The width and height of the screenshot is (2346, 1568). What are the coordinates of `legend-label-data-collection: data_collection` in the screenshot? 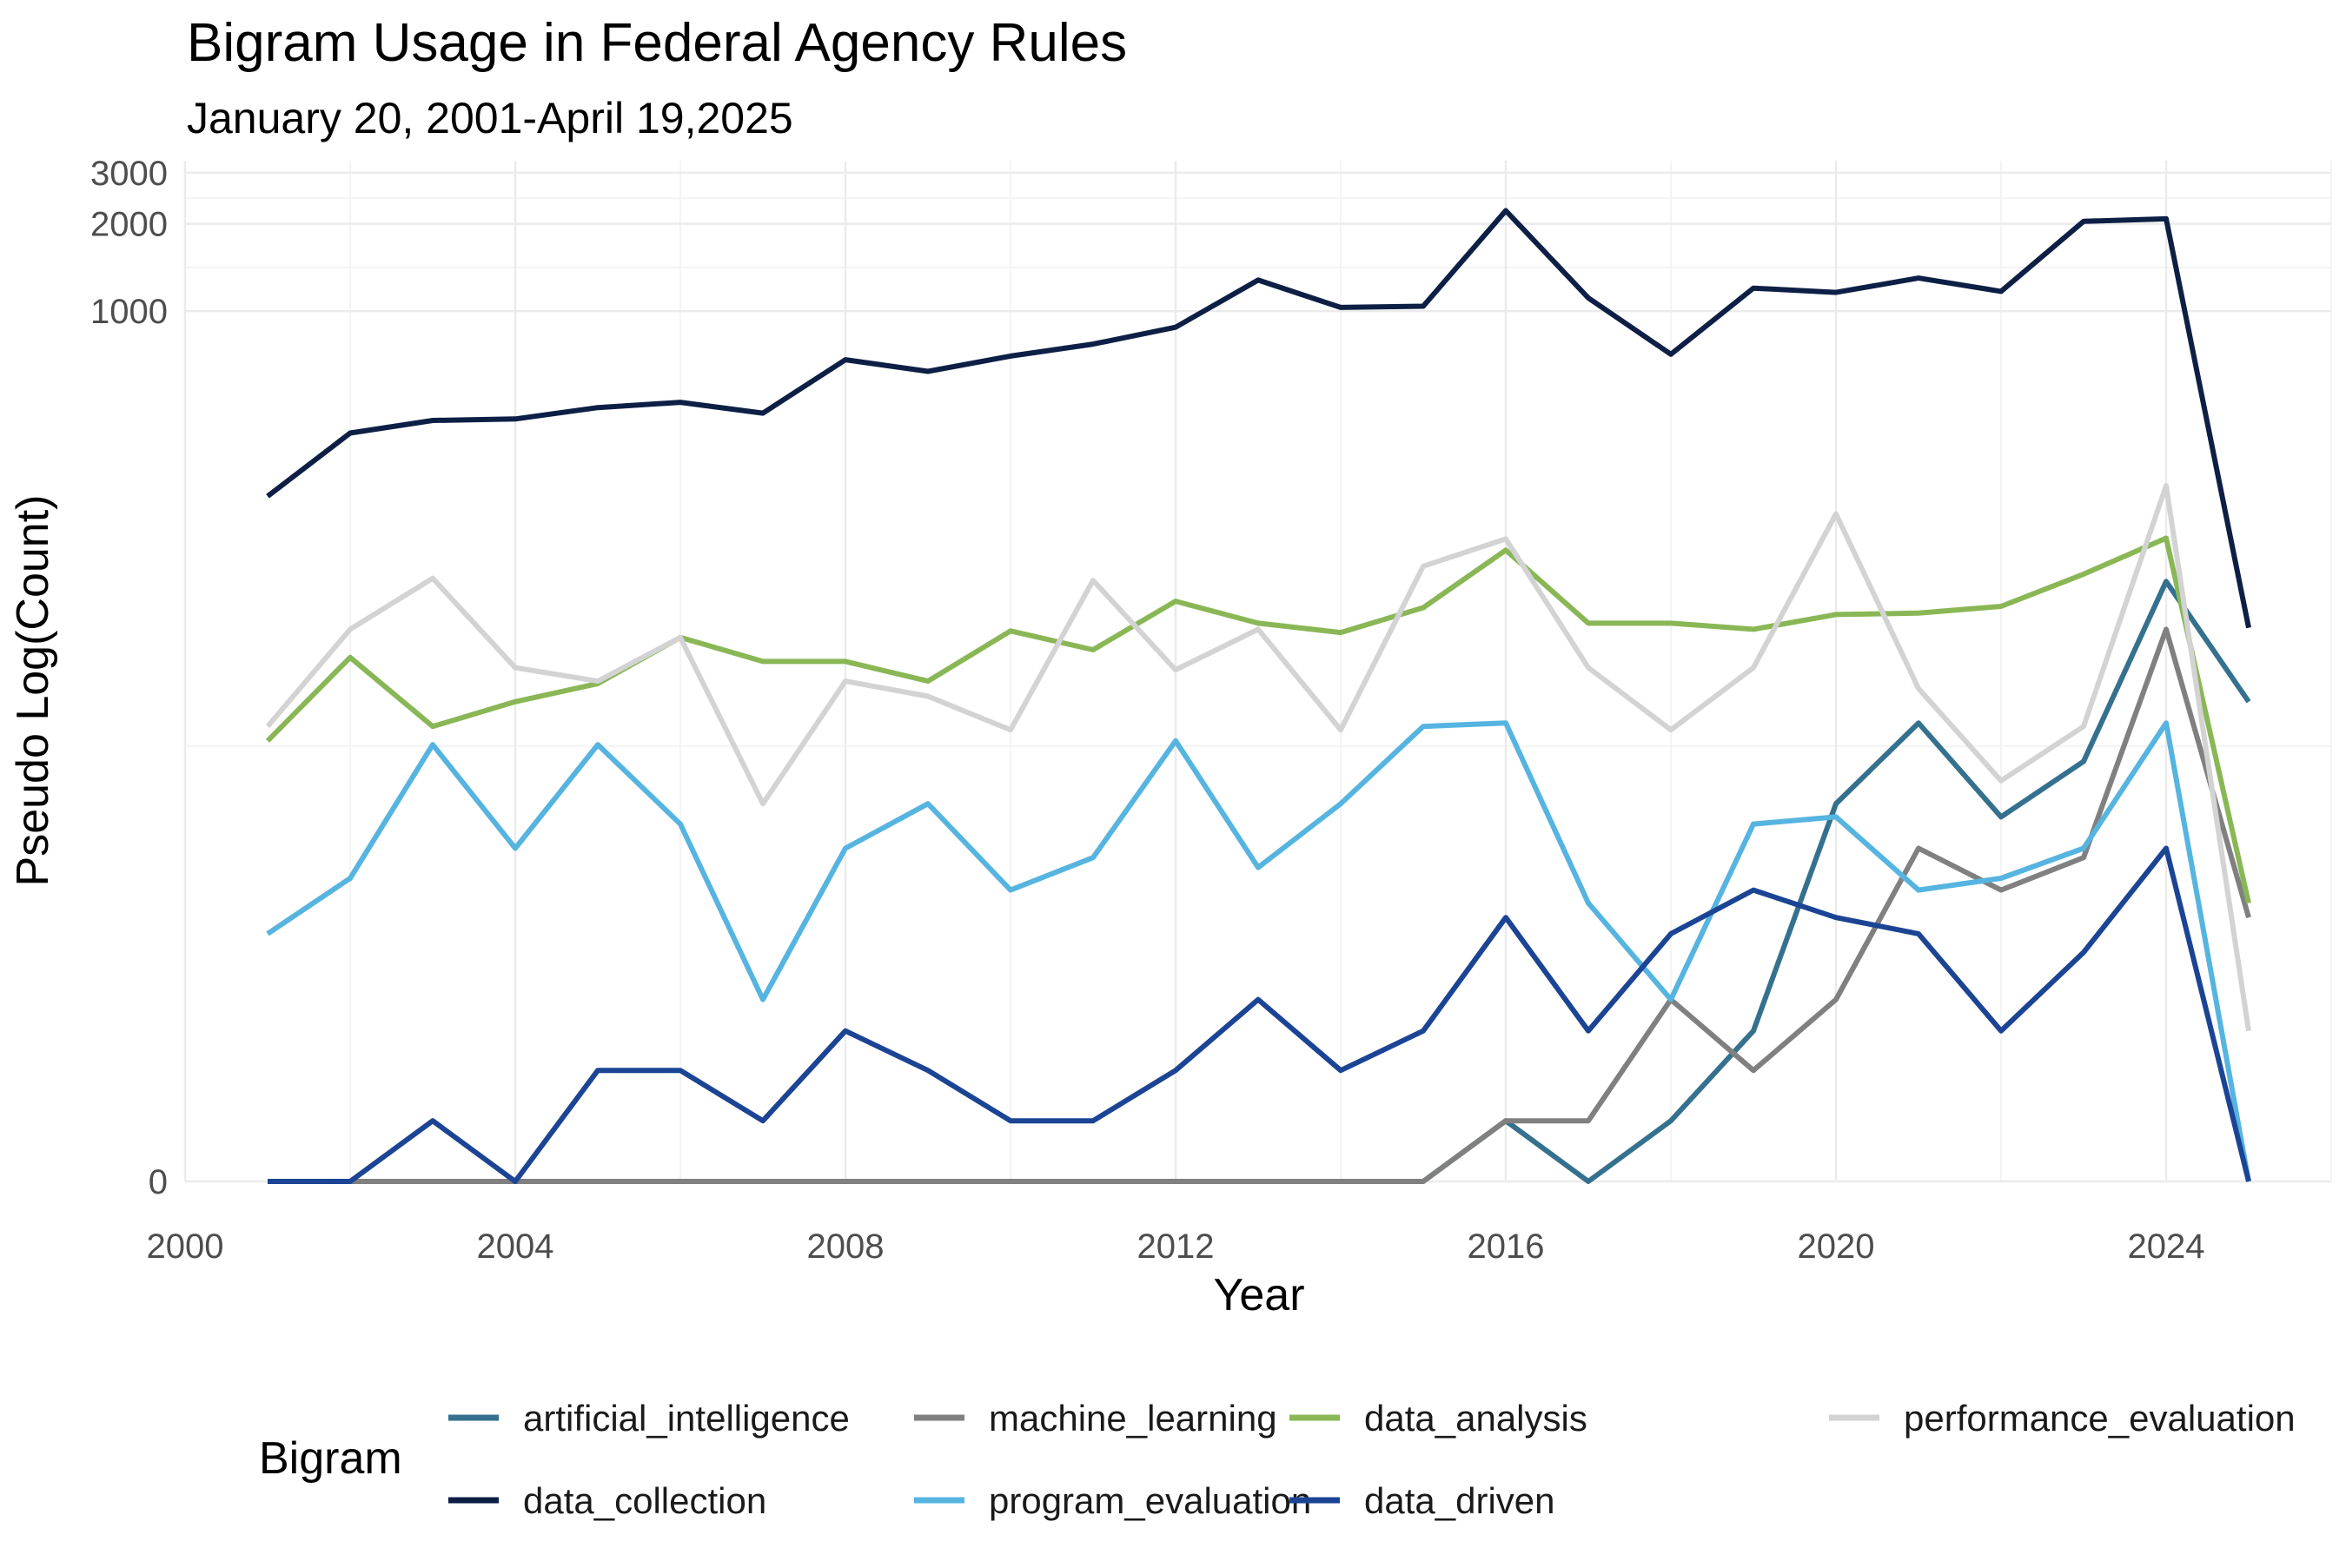 It's located at (645, 1500).